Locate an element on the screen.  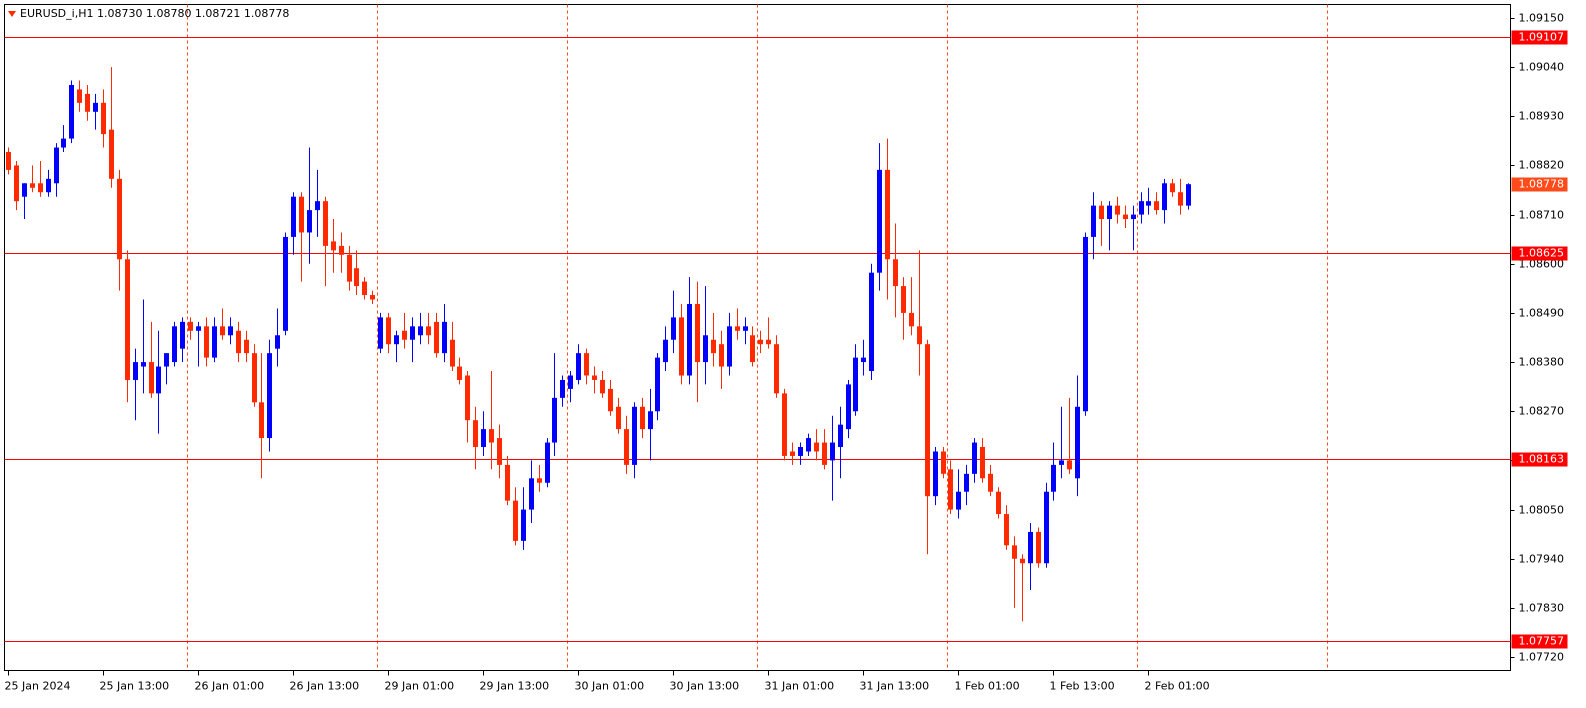
y-tick-label: 1.08270 is located at coordinates (1542, 411).